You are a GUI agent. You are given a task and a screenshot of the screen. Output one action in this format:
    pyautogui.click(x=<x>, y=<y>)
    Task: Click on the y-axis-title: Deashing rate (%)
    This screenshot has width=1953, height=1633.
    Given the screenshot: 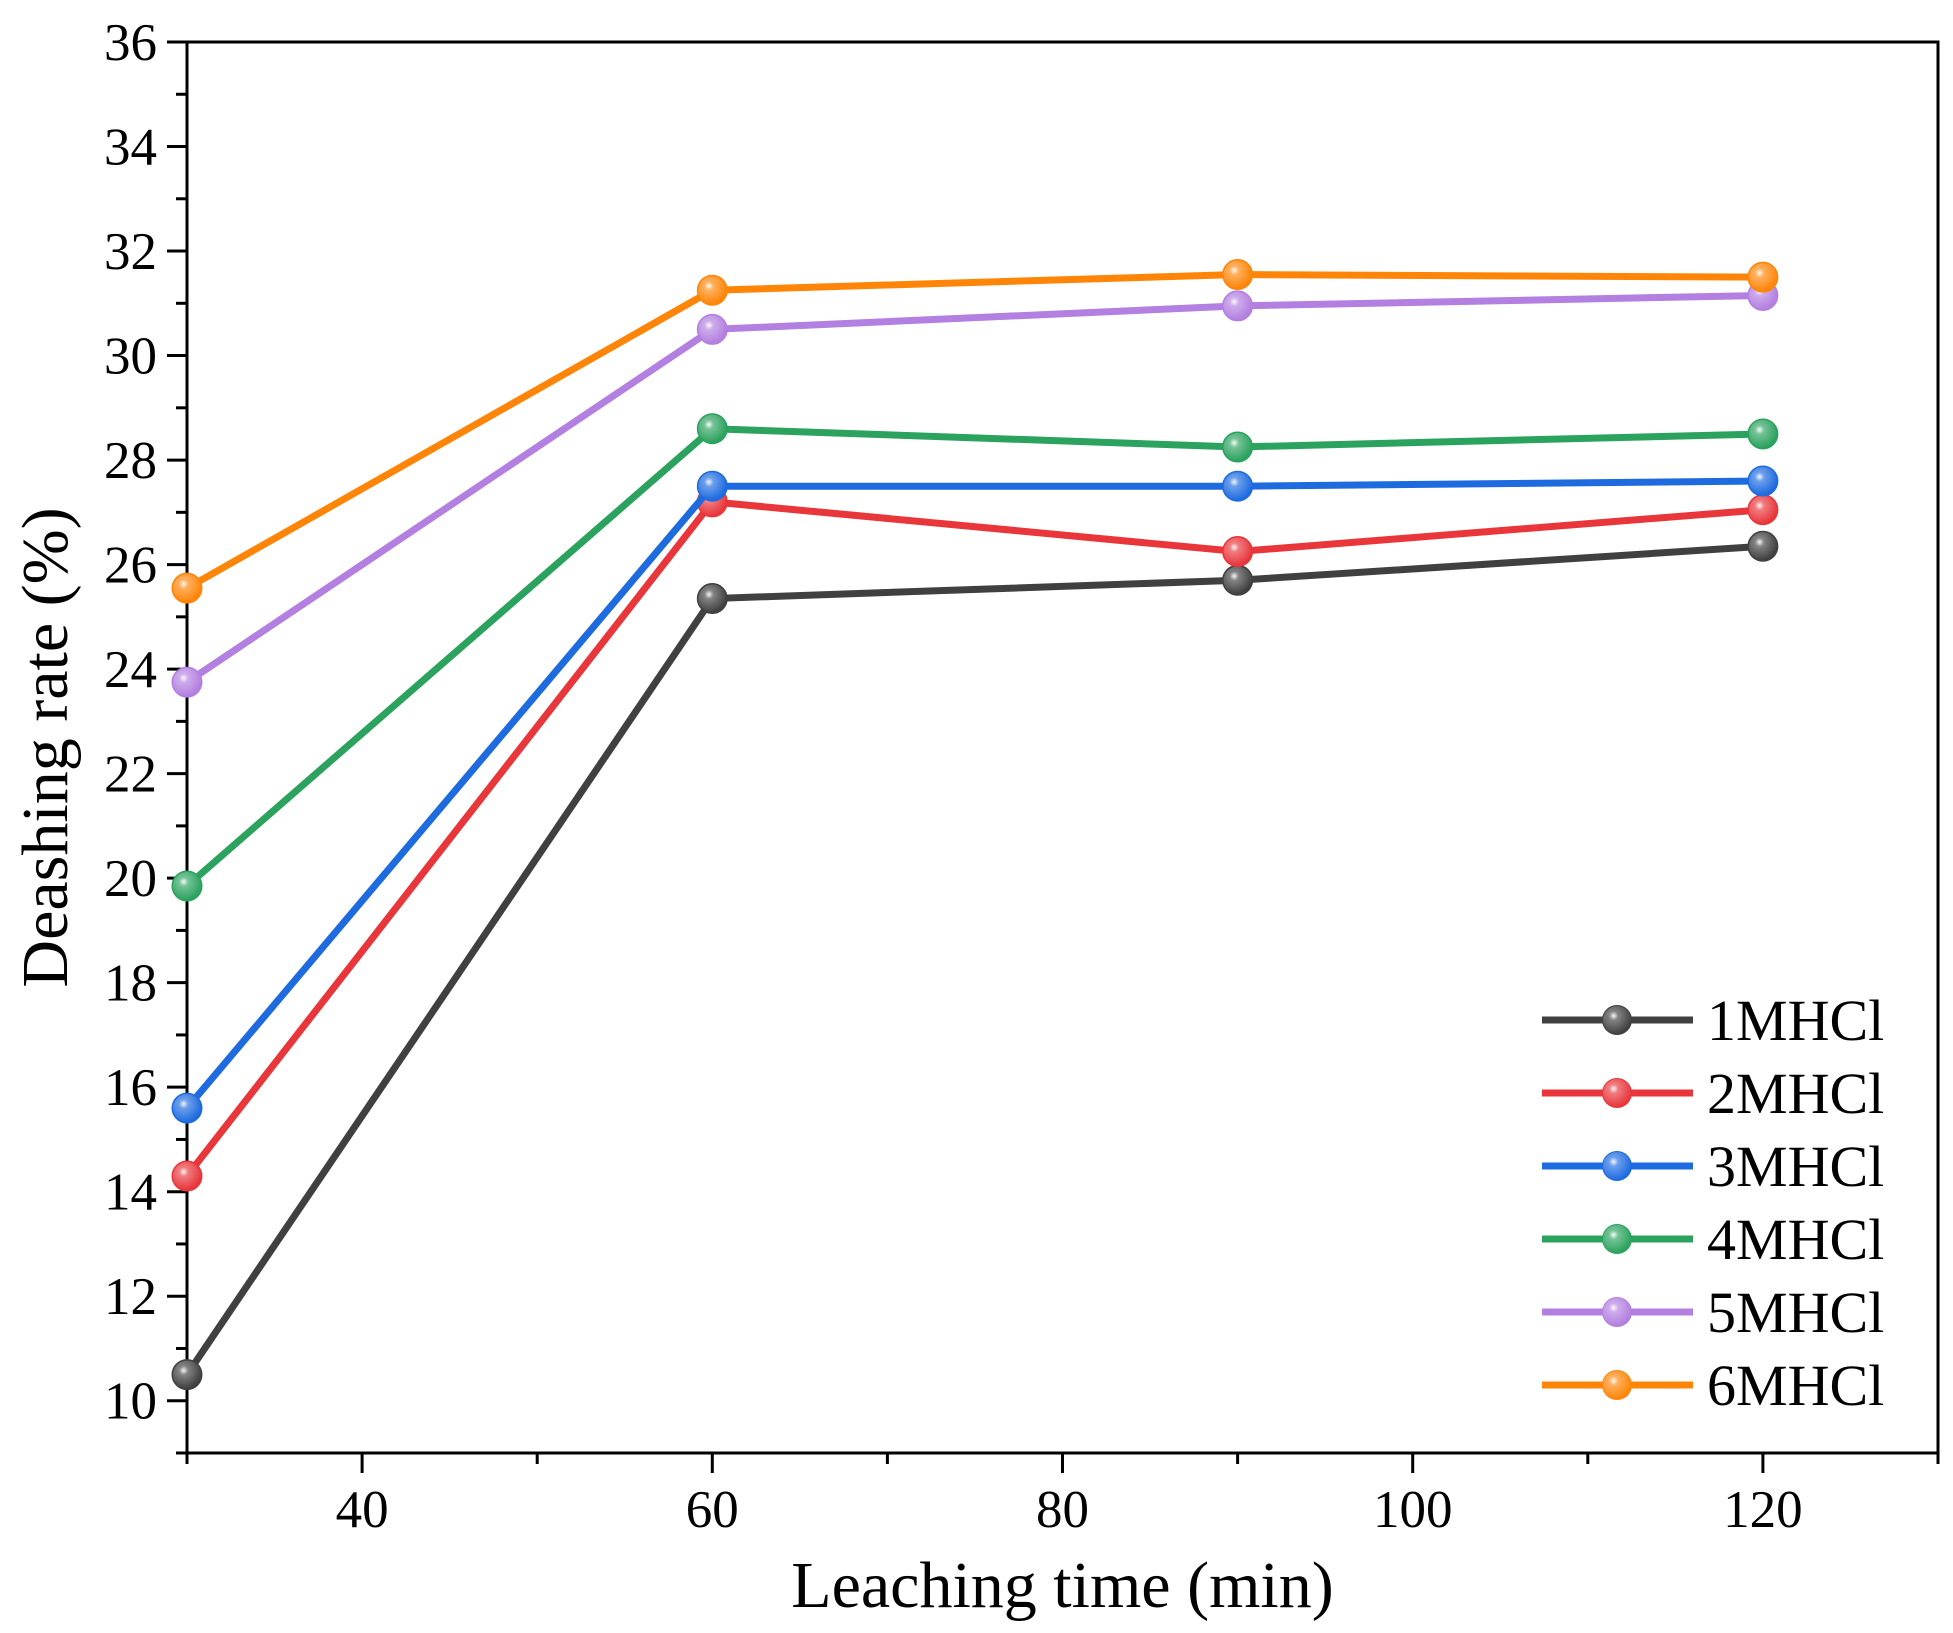 What is the action you would take?
    pyautogui.click(x=45, y=747)
    